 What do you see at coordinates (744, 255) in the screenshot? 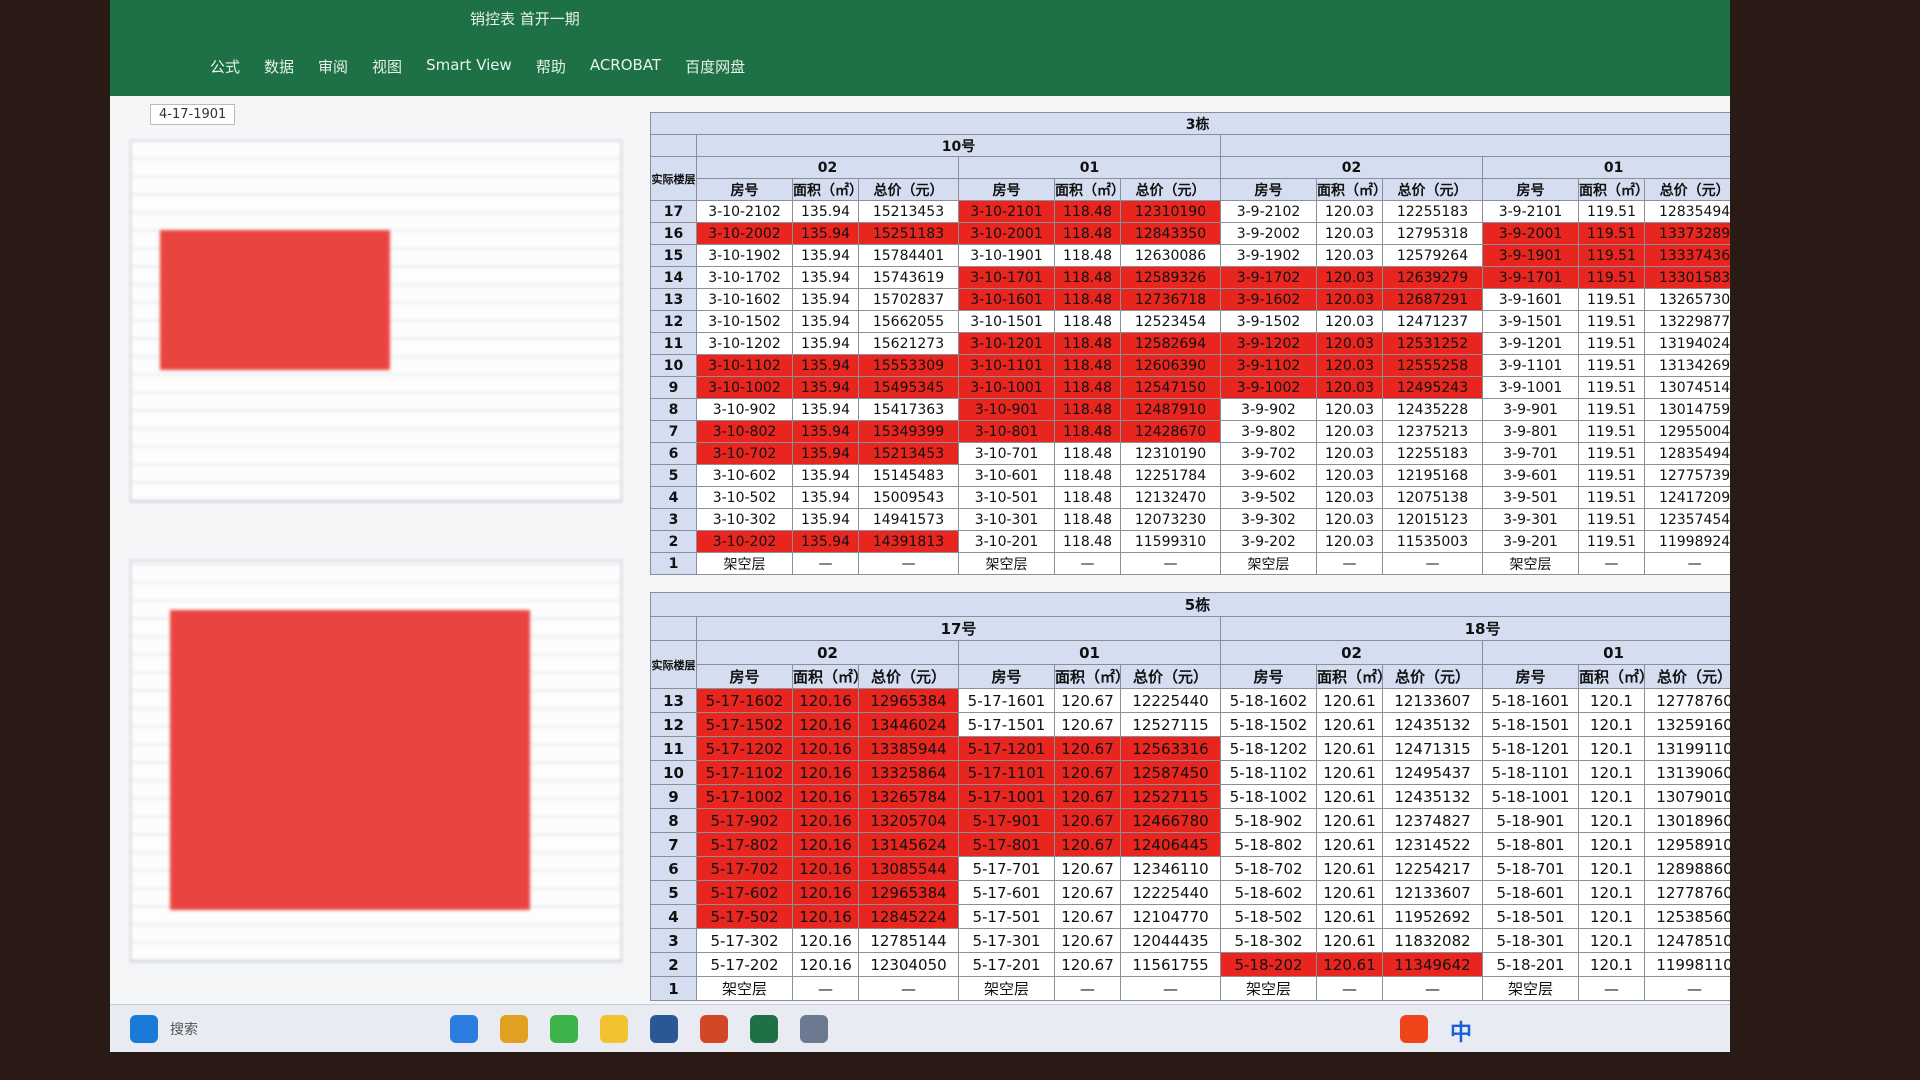
I see `room-number: 3-10-1902` at bounding box center [744, 255].